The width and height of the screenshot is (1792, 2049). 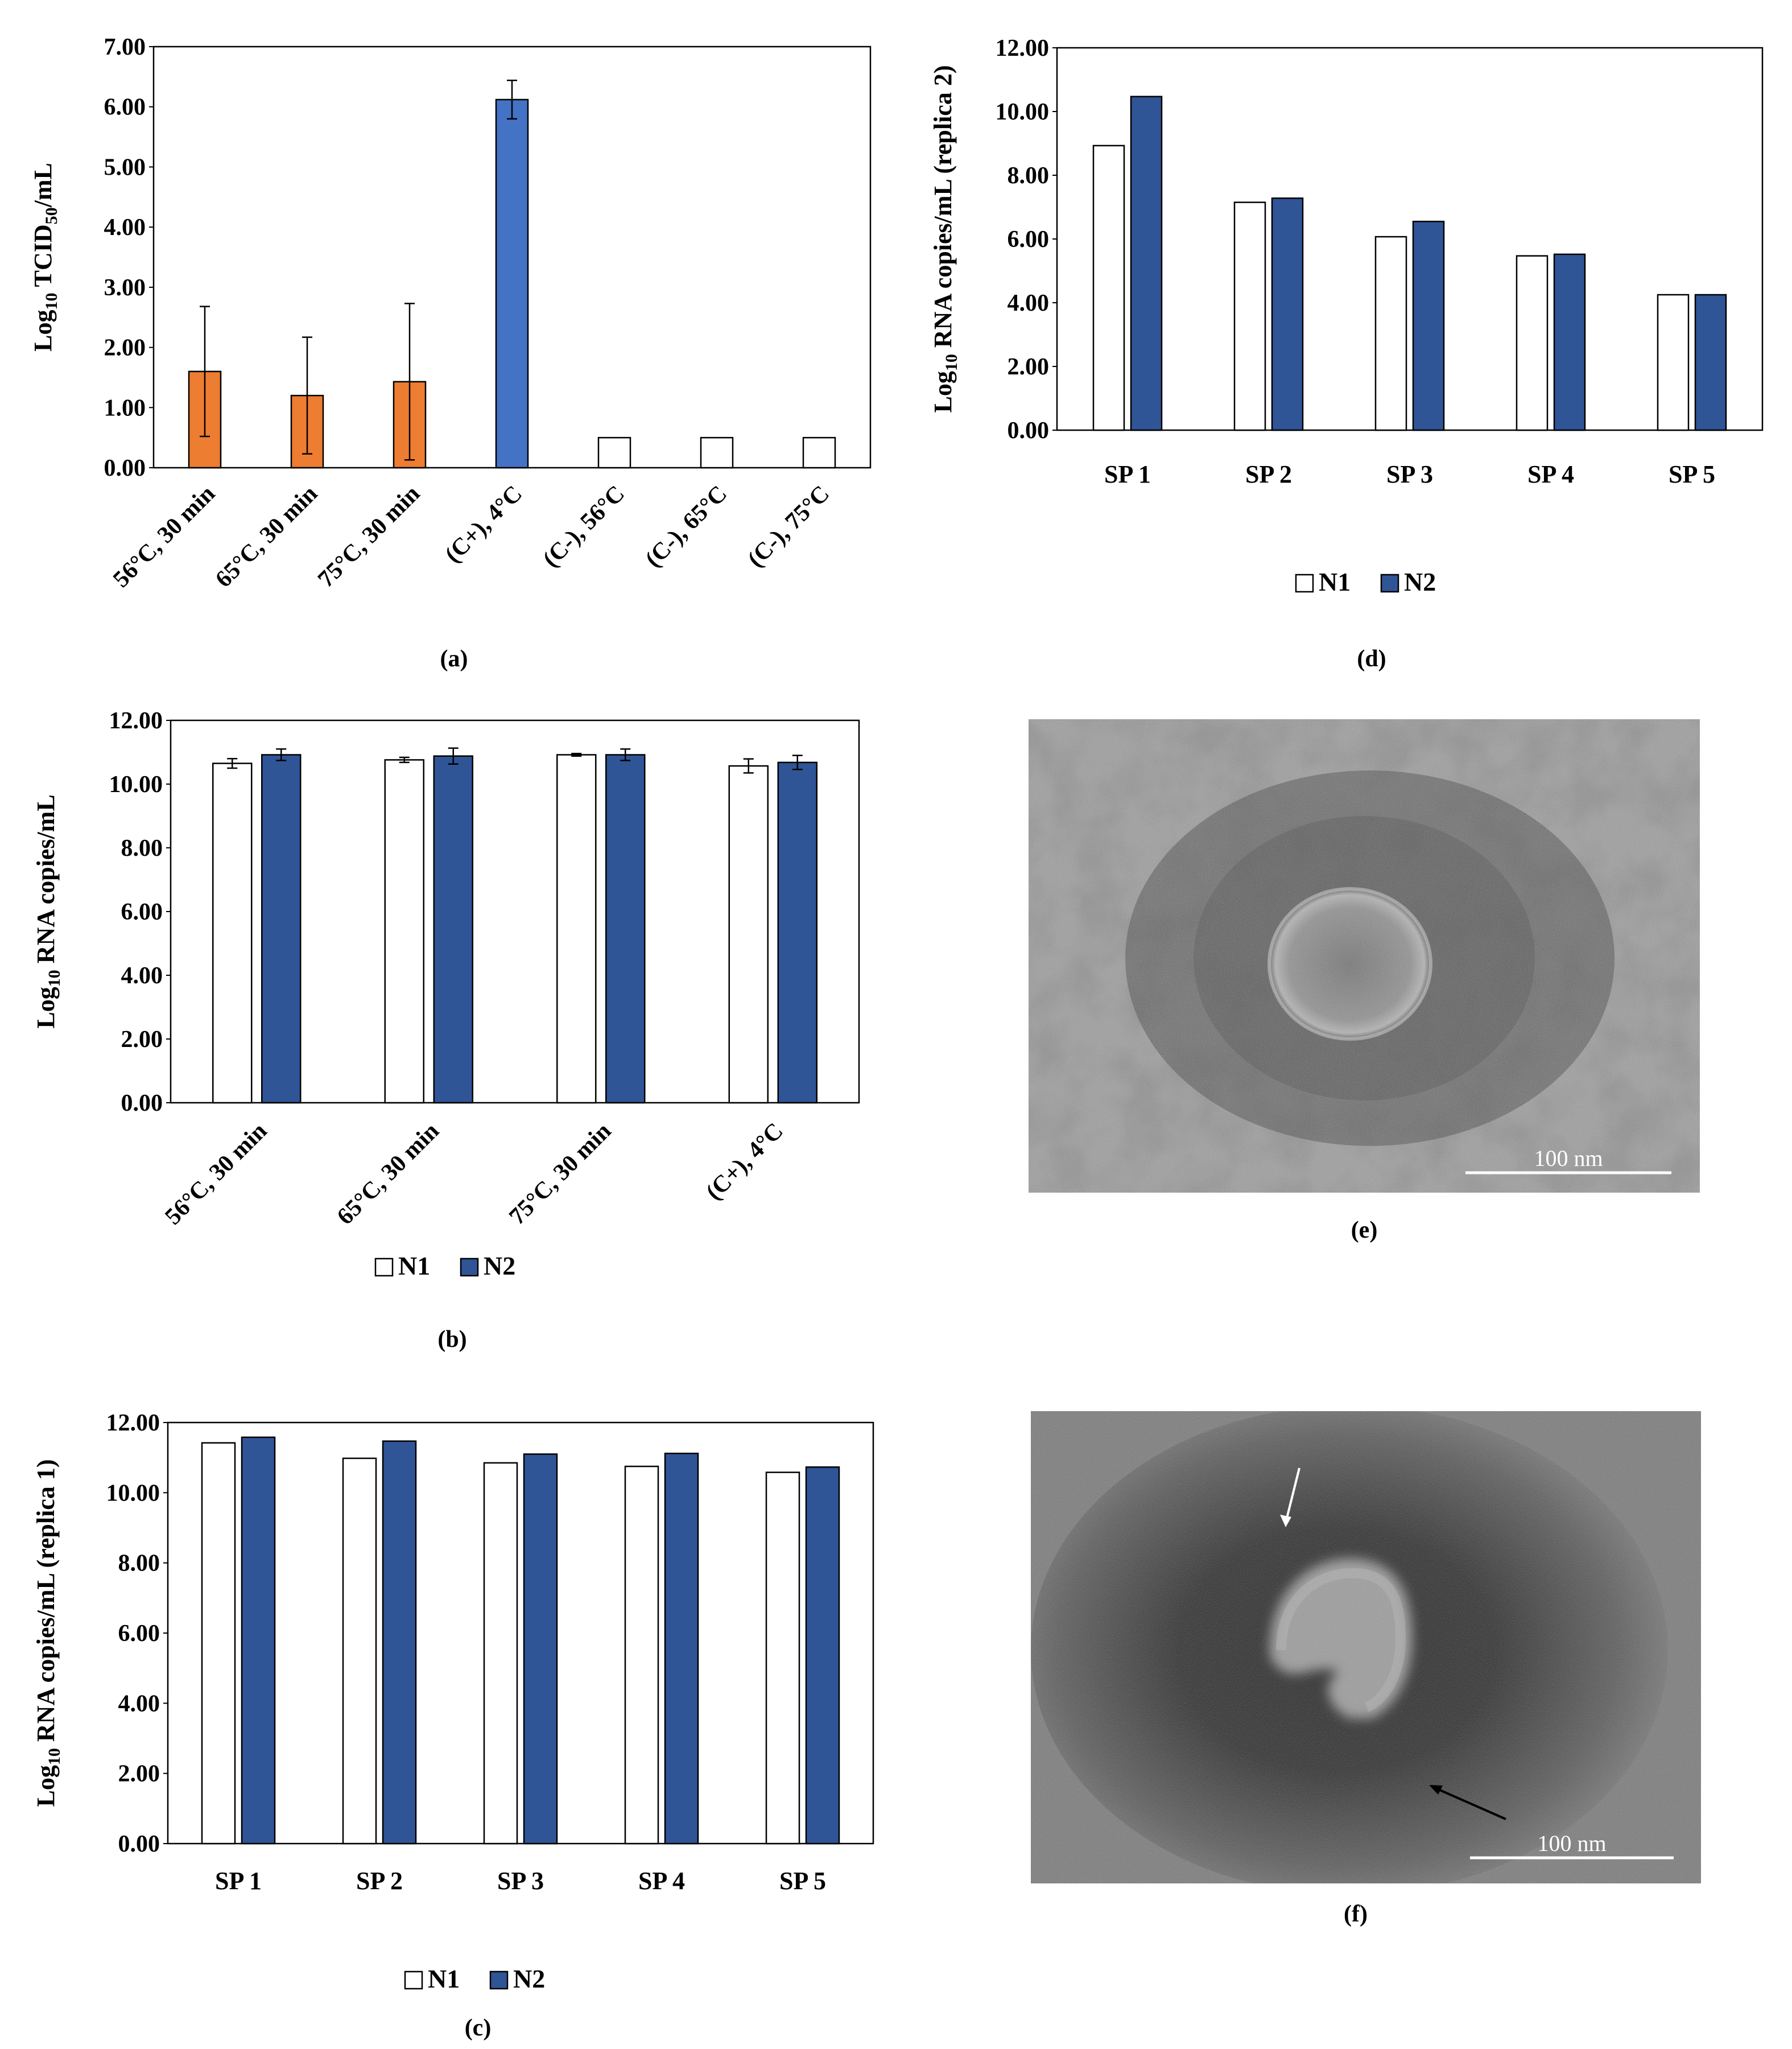 I want to click on scale-bar-label-e: 100 nm, so click(x=1568, y=1158).